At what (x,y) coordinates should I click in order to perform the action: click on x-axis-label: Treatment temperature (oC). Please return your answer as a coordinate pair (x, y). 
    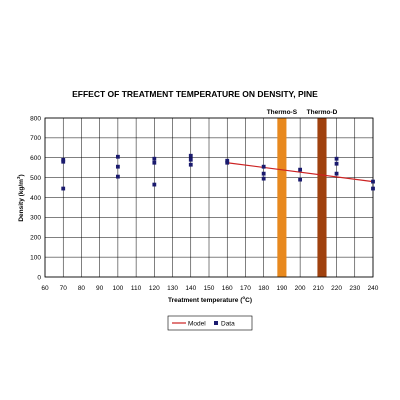
    Looking at the image, I should click on (210, 299).